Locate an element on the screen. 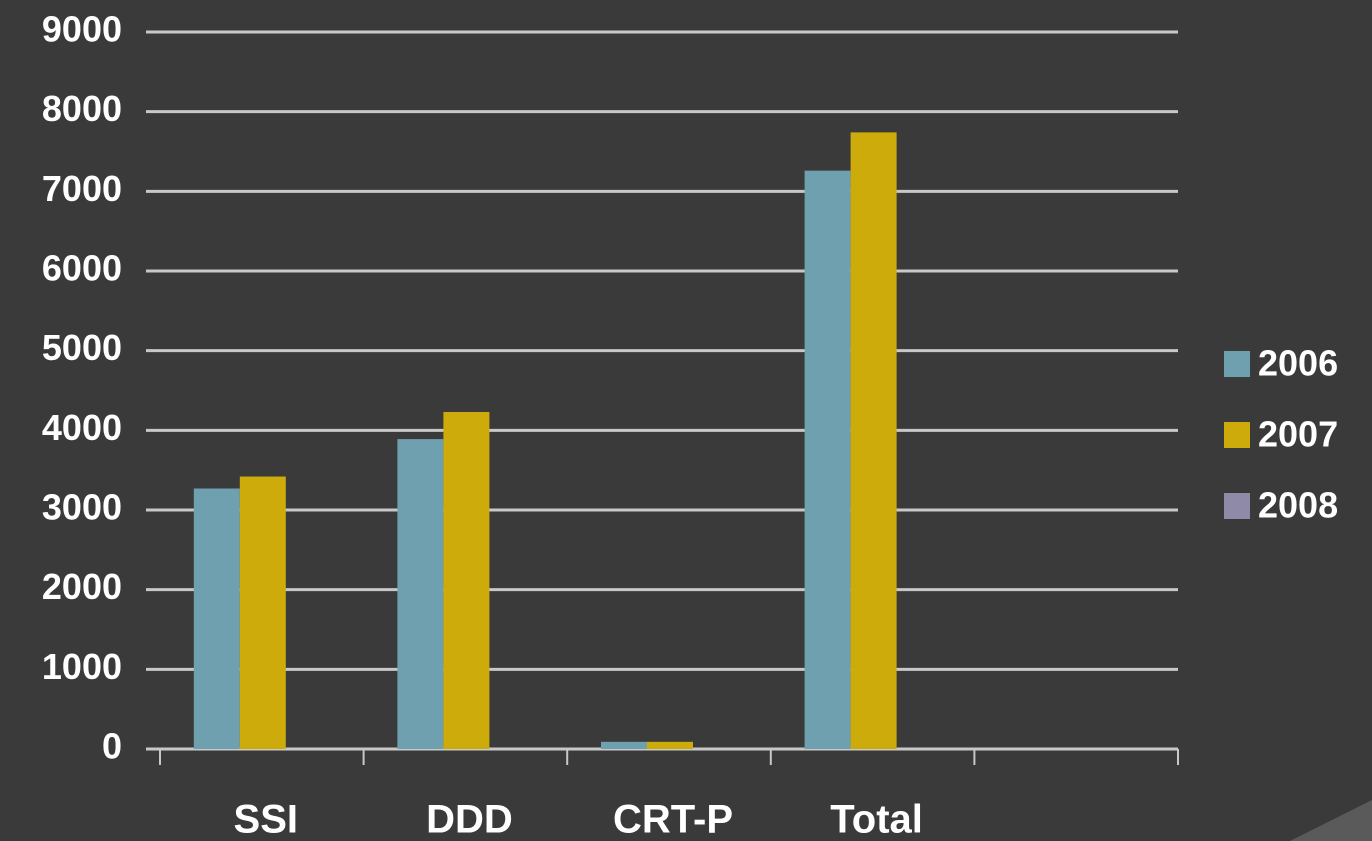 This screenshot has width=1372, height=841. y-tick-label: 4000 is located at coordinates (82, 427).